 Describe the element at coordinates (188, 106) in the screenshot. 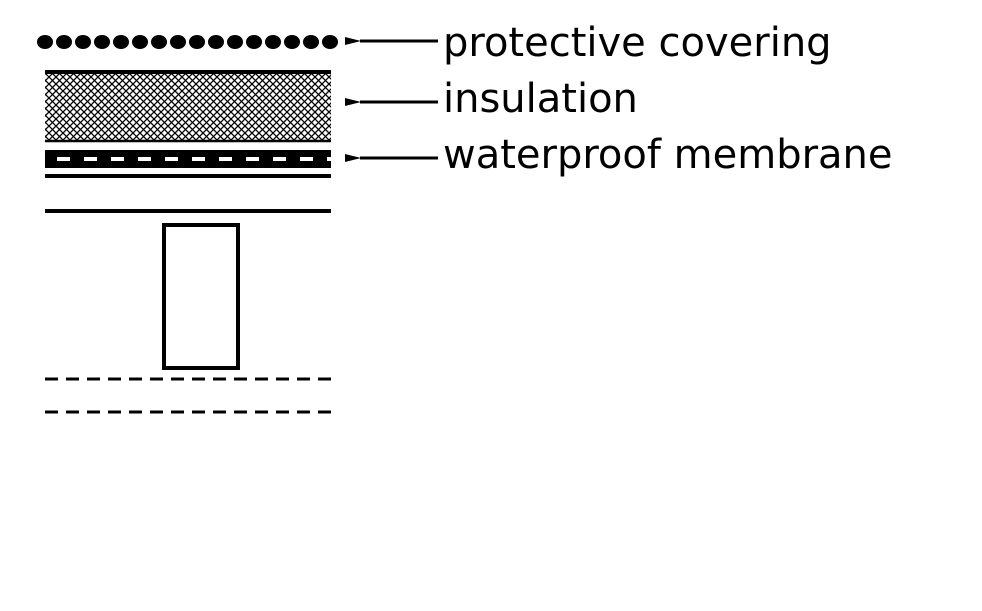

I see `insulation-layer` at that location.